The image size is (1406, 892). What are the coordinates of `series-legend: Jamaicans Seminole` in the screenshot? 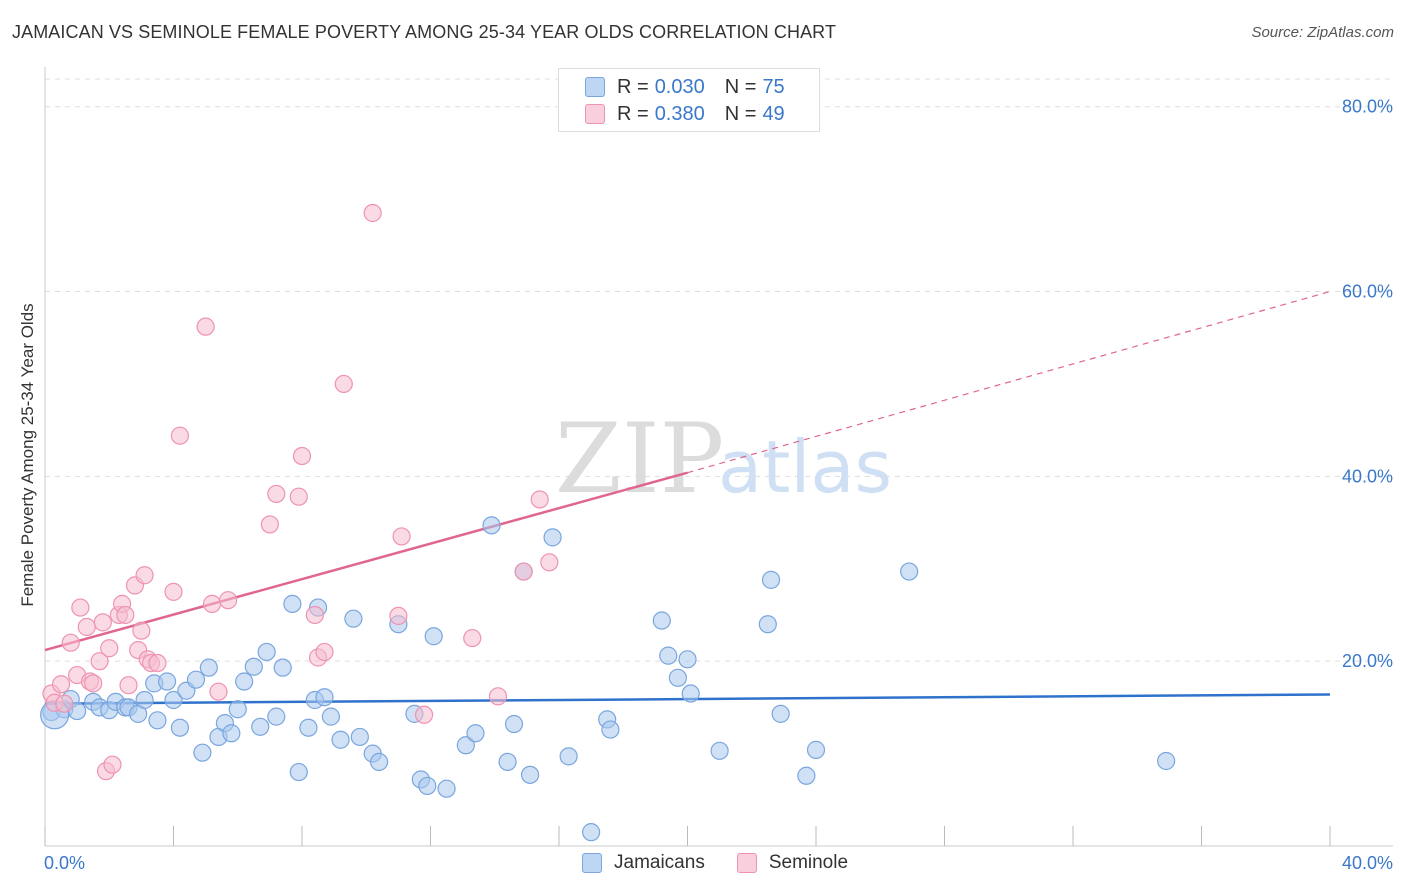 It's located at (731, 863).